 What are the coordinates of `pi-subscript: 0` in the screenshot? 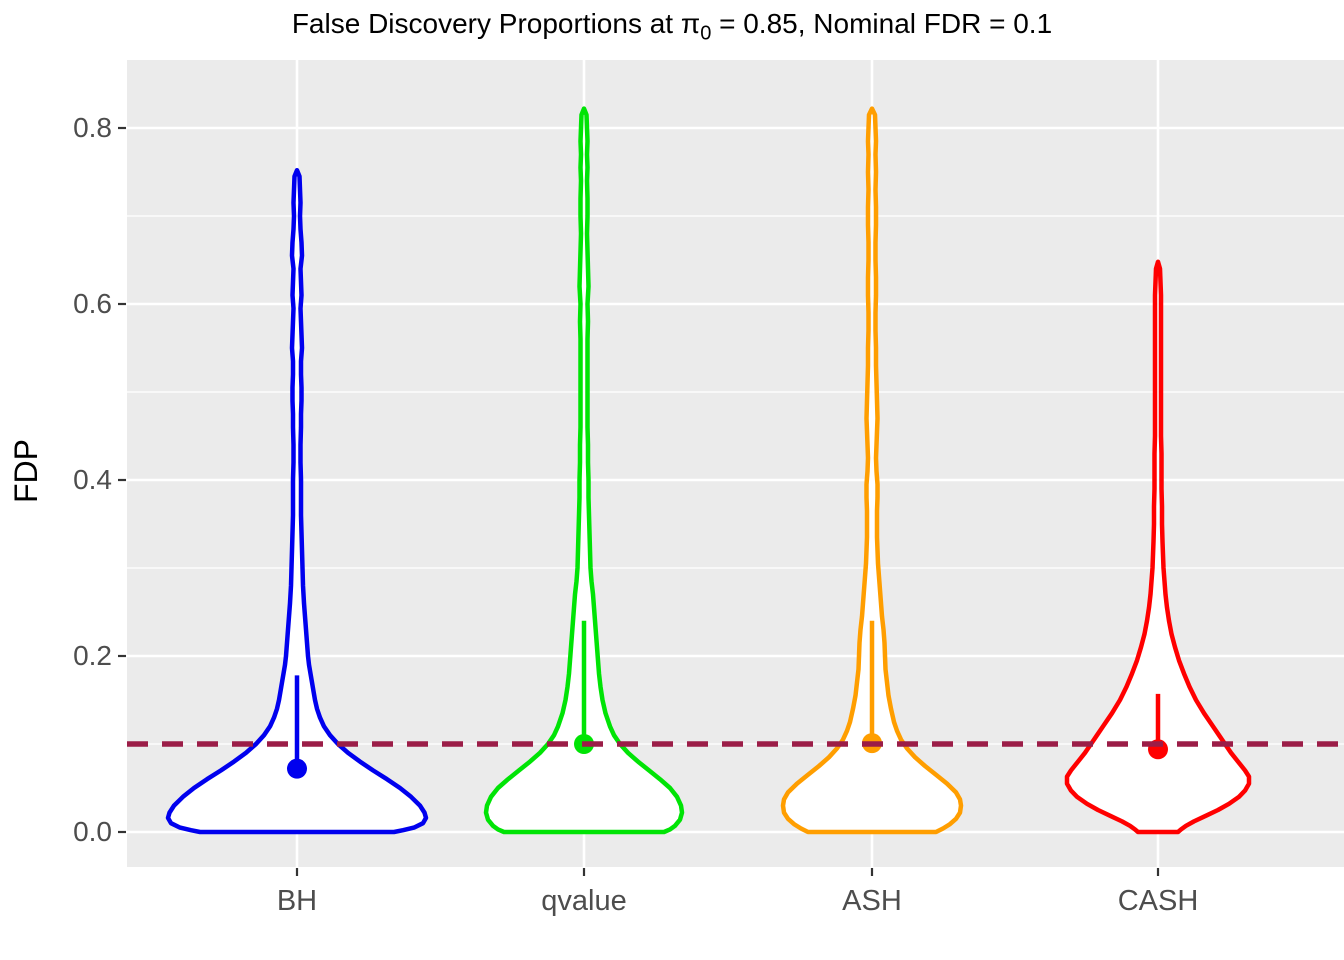 It's located at (706, 33).